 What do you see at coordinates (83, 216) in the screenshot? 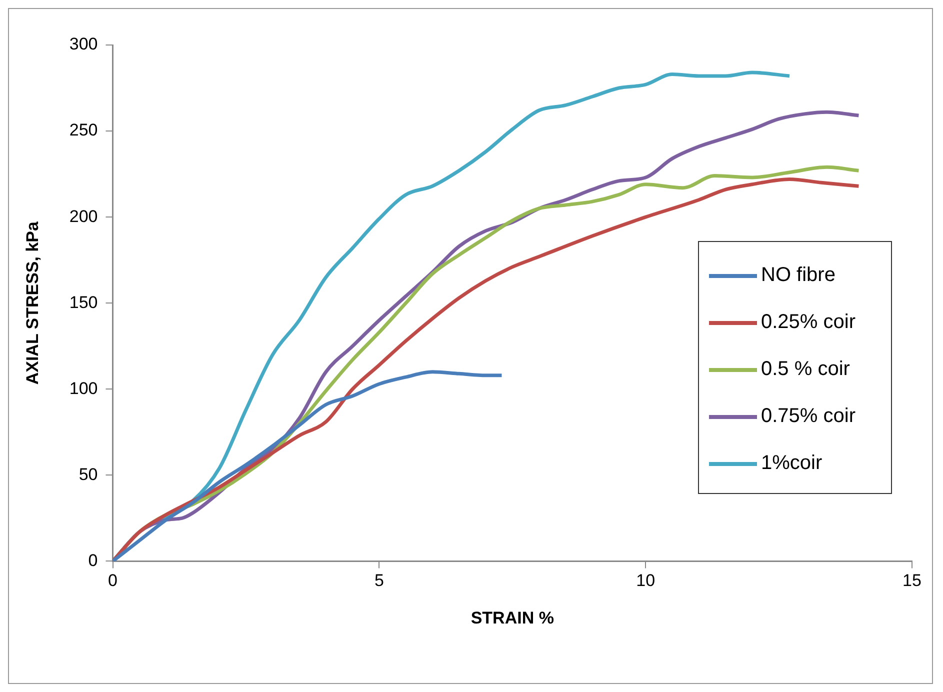
I see `y-tick-label: 200` at bounding box center [83, 216].